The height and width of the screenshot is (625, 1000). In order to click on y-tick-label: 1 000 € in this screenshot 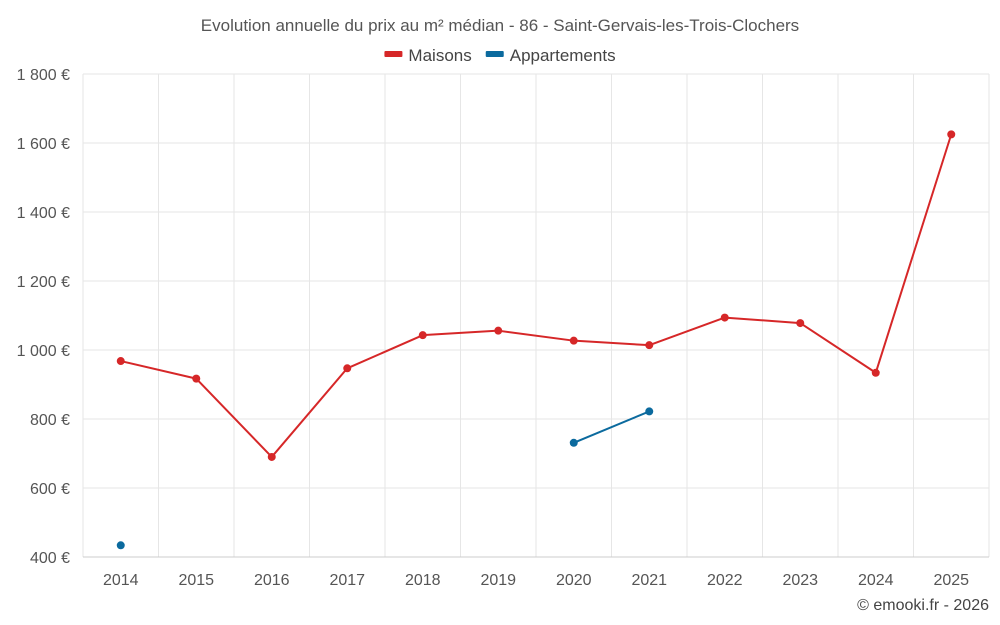, I will do `click(43, 351)`.